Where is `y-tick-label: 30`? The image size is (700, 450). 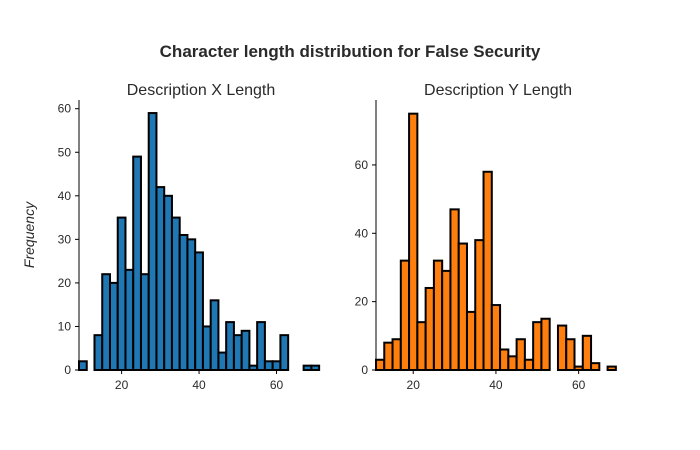 y-tick-label: 30 is located at coordinates (65, 239).